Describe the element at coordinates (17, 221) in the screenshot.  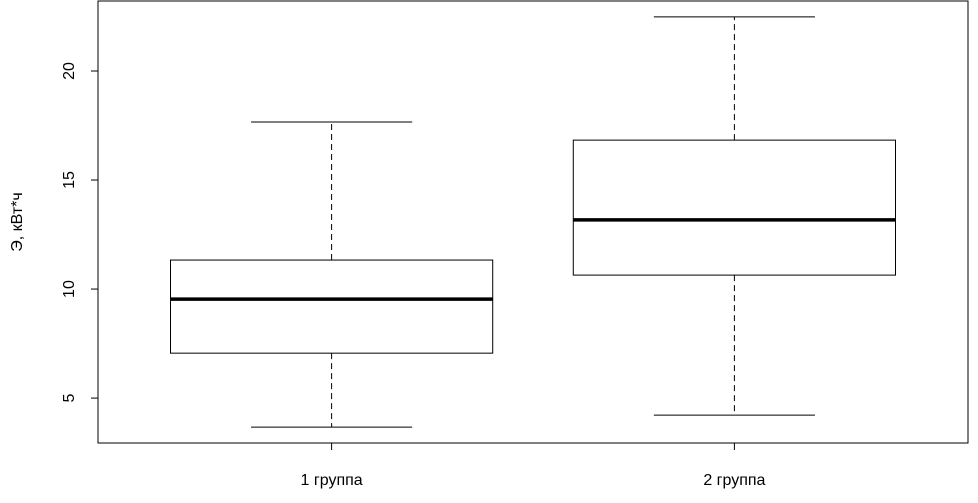
I see `y-axis-label: Э, кВт*ч` at that location.